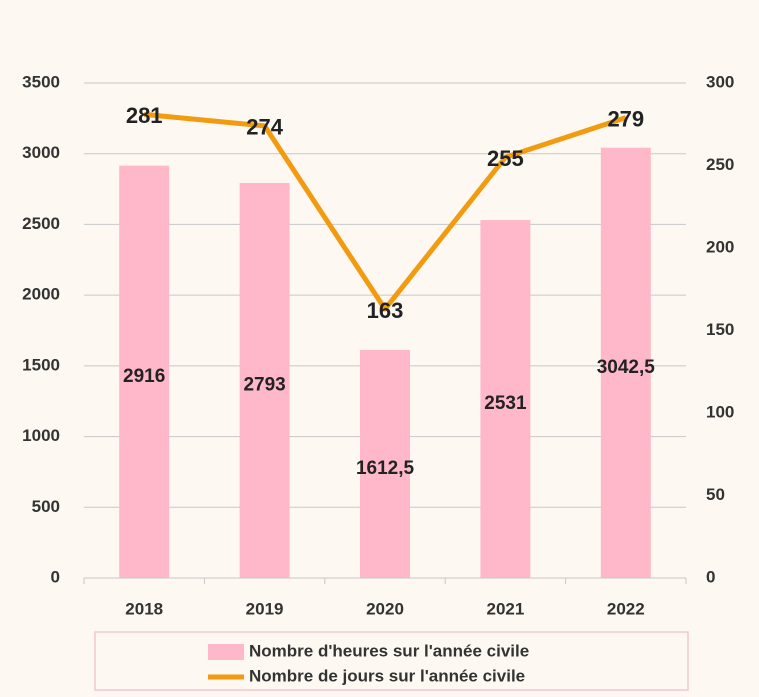  I want to click on data-label: 3042,5, so click(626, 367).